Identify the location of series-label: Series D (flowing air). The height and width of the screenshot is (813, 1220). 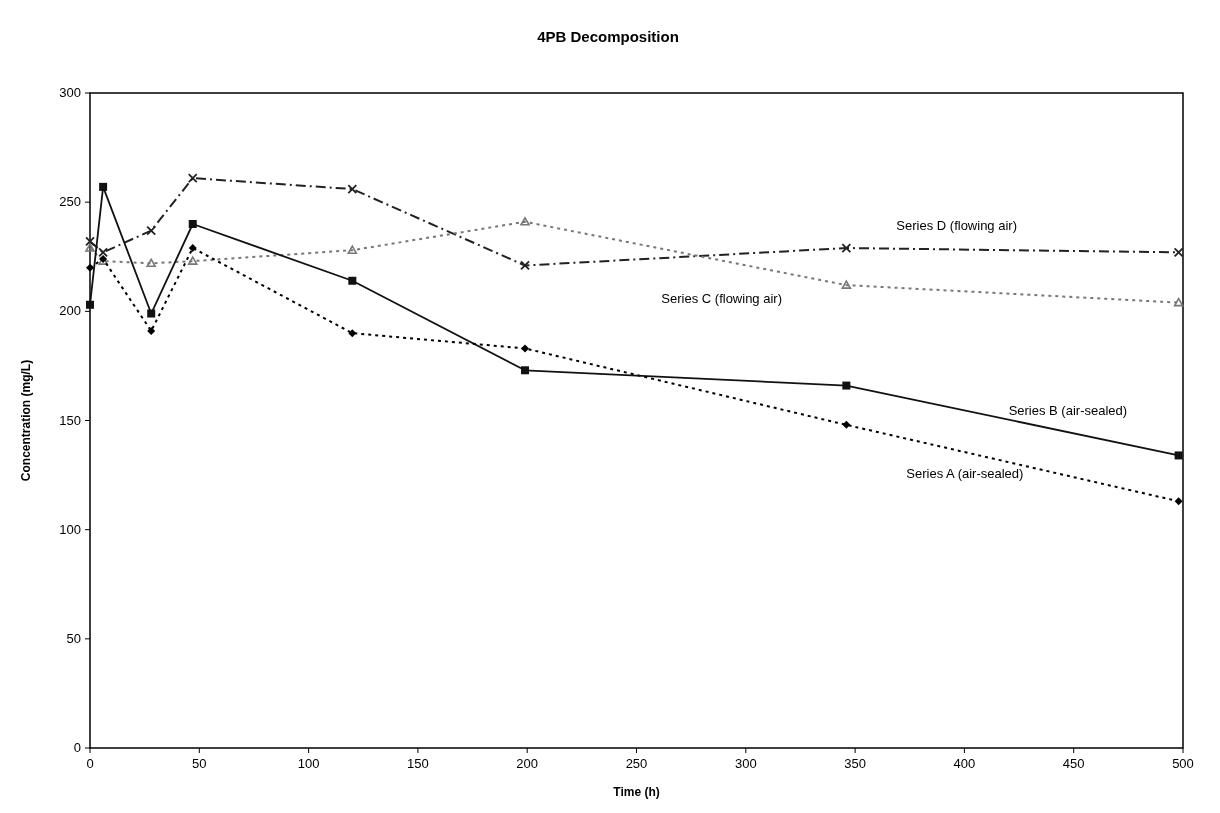
(957, 226).